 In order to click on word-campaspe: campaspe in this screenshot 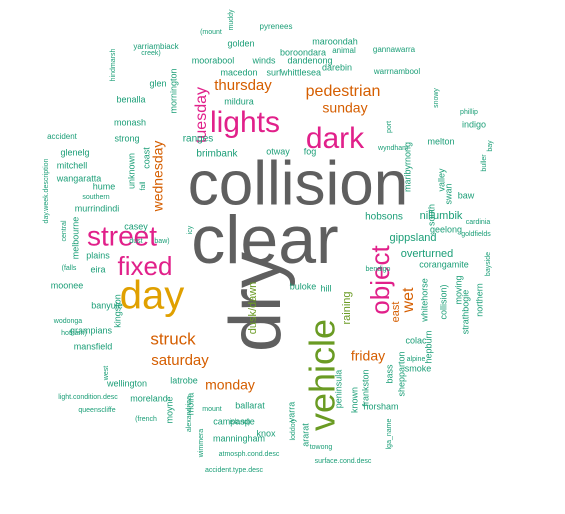, I will do `click(234, 421)`.